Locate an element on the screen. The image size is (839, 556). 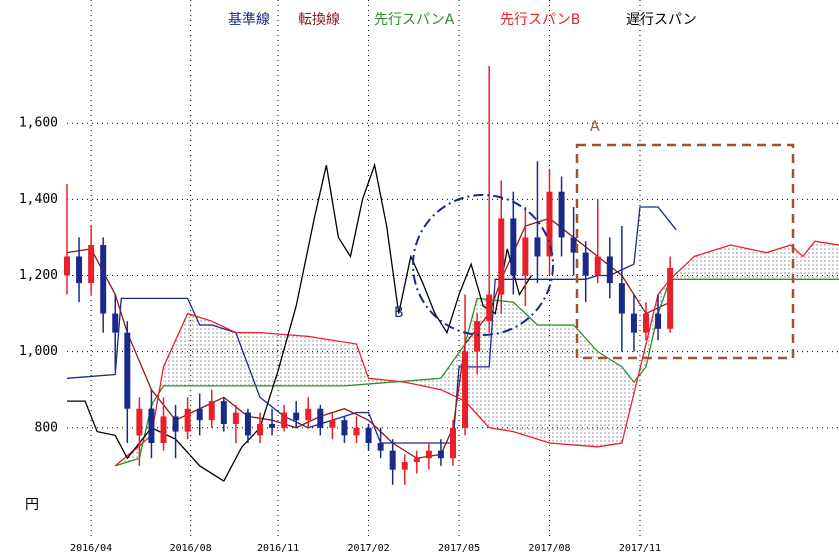
legend-entry: 基準線 is located at coordinates (249, 19).